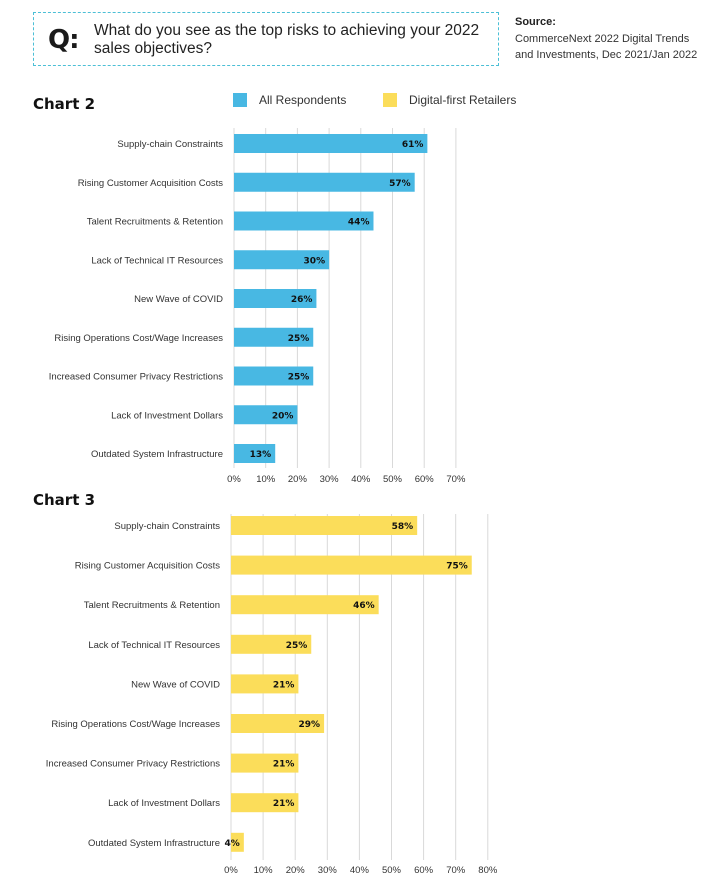 This screenshot has width=710, height=882. What do you see at coordinates (152, 605) in the screenshot?
I see `chart-3-category-label: Talent Recruitments & Retention` at bounding box center [152, 605].